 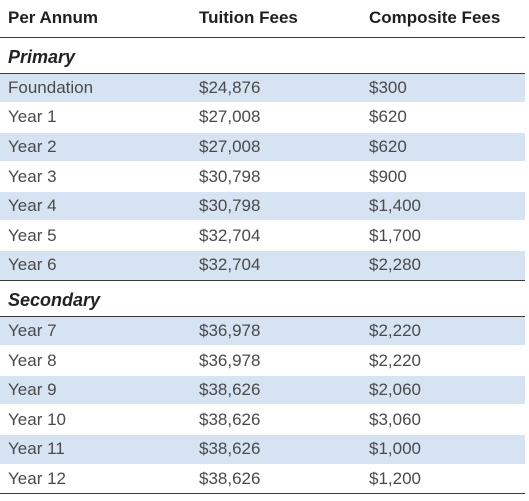 What do you see at coordinates (443, 420) in the screenshot?
I see `composite-cell: $3,060` at bounding box center [443, 420].